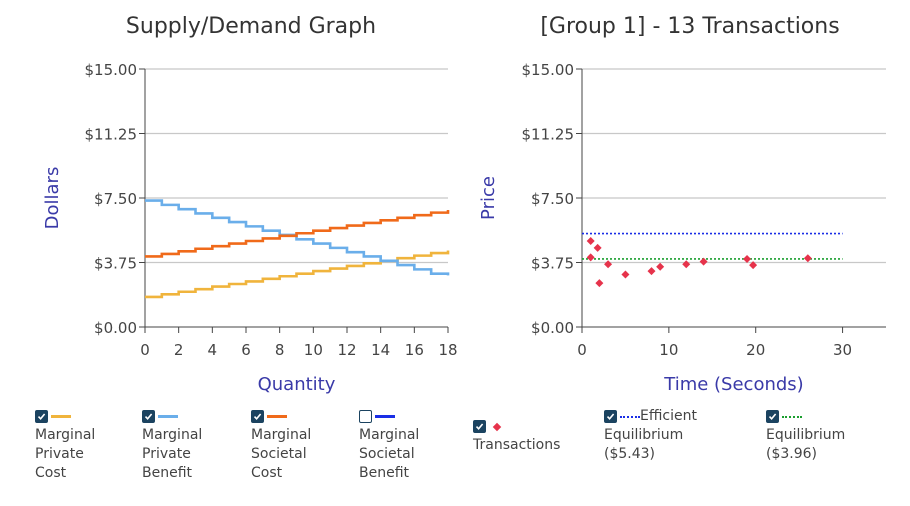  What do you see at coordinates (792, 416) in the screenshot?
I see `equilibrium-dotted-line-icon` at bounding box center [792, 416].